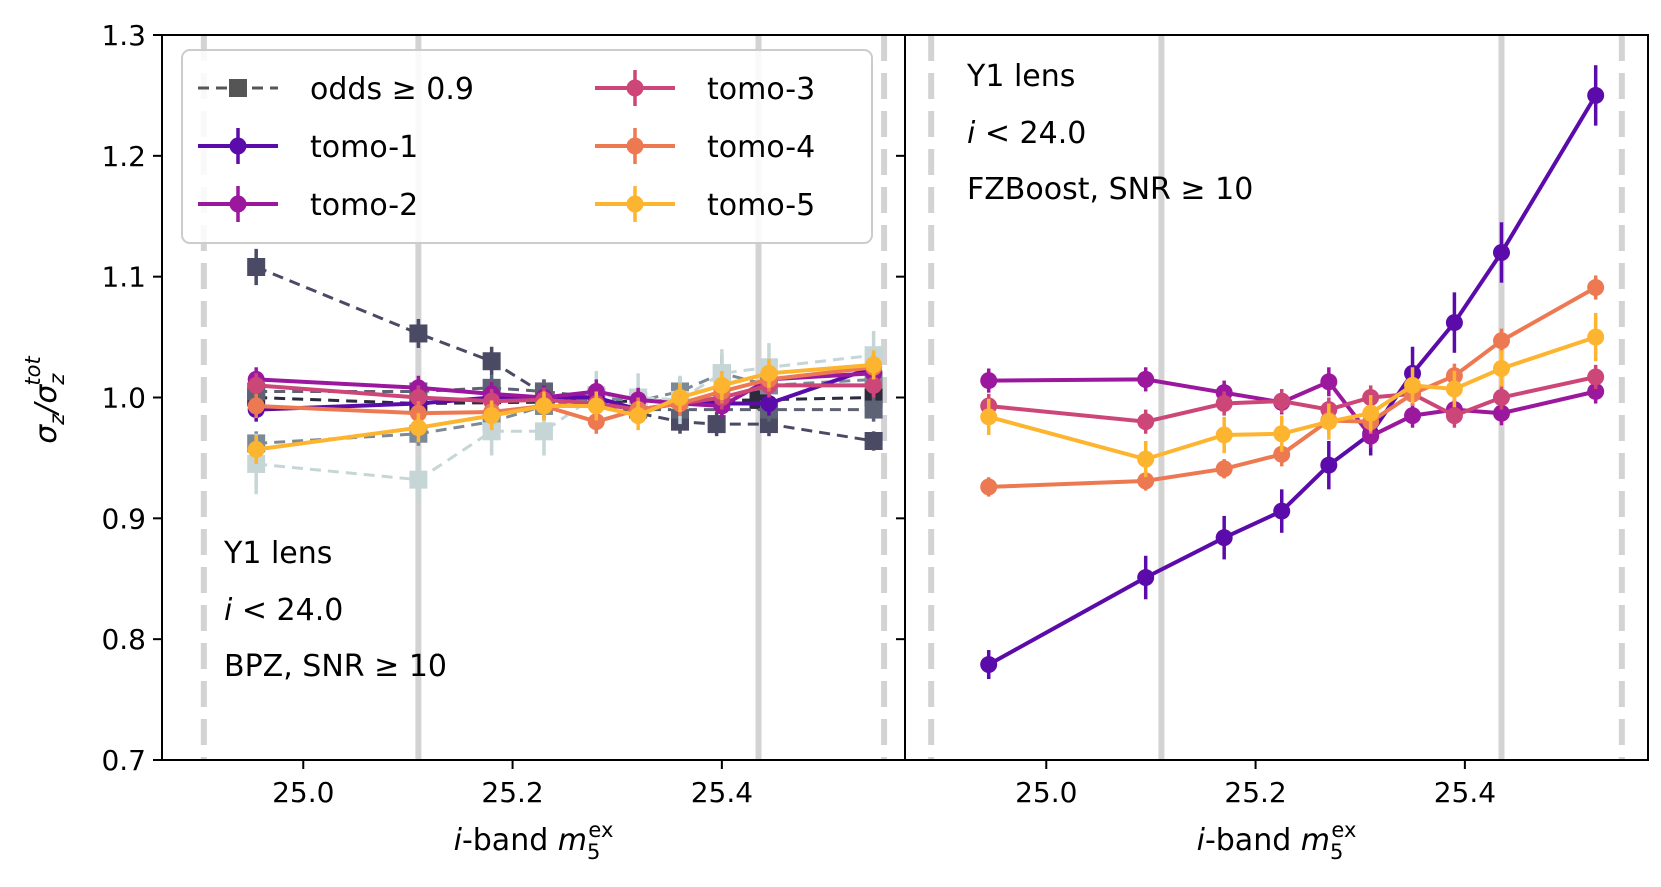  What do you see at coordinates (364, 205) in the screenshot?
I see `legend-label: tomo-2` at bounding box center [364, 205].